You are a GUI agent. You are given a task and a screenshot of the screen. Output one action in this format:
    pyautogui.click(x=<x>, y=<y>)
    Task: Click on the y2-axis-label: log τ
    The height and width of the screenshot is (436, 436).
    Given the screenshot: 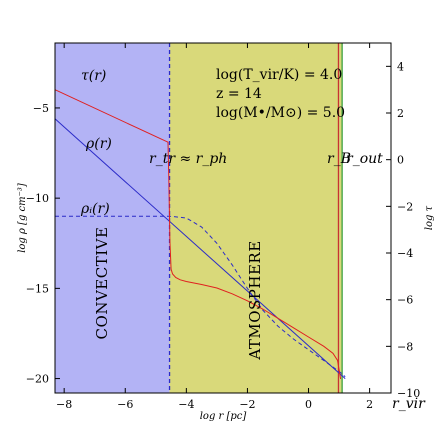 What is the action you would take?
    pyautogui.click(x=429, y=217)
    